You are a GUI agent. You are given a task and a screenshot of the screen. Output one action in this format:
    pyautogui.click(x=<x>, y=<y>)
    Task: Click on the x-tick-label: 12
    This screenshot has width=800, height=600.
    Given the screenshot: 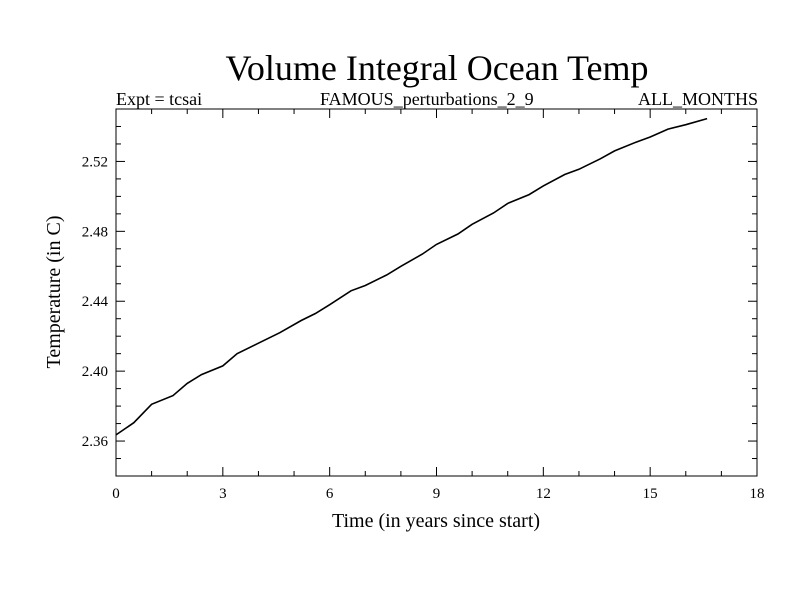 What is the action you would take?
    pyautogui.click(x=543, y=494)
    